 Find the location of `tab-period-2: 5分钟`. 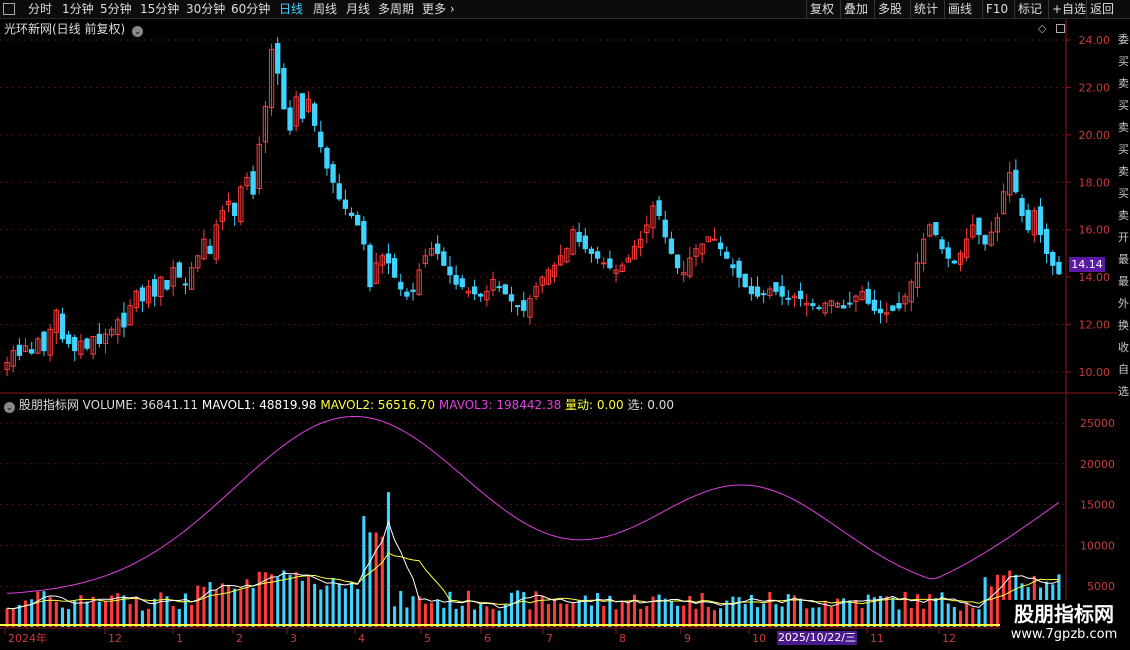

tab-period-2: 5分钟 is located at coordinates (116, 9).